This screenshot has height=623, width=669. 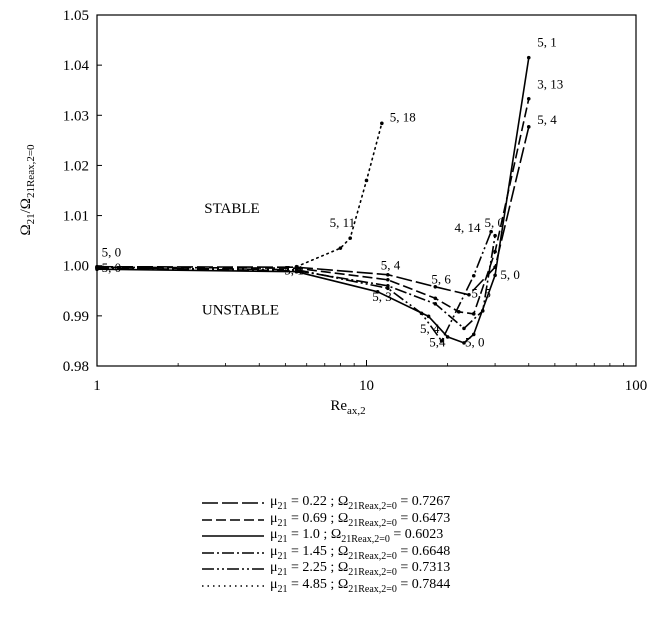 What do you see at coordinates (357, 536) in the screenshot?
I see `legend-label: μ21 = 1.0 ; Ω21Reax,2=0 = 0.6023` at bounding box center [357, 536].